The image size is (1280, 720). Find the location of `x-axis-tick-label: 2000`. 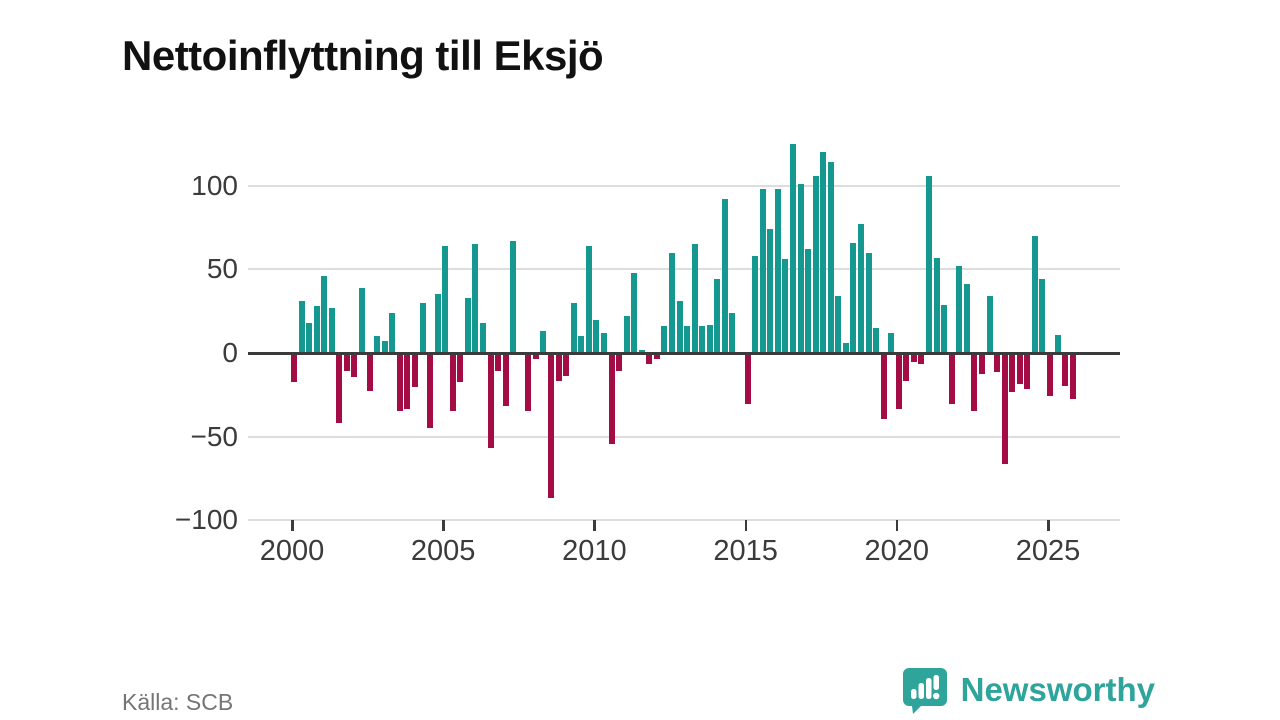

x-axis-tick-label: 2000 is located at coordinates (292, 551).